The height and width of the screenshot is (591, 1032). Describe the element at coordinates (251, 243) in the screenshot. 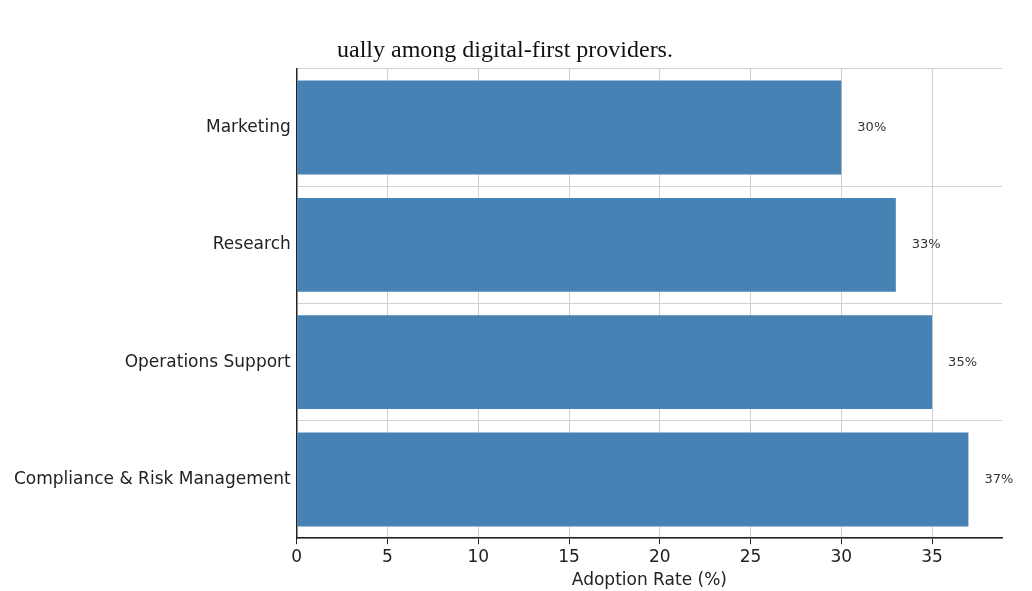

I see `y-tick-label: Research` at that location.